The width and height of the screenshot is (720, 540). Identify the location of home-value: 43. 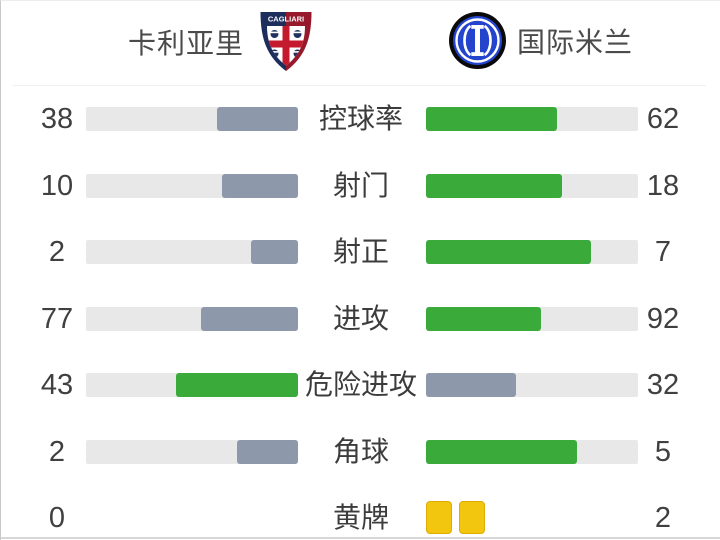
(57, 385).